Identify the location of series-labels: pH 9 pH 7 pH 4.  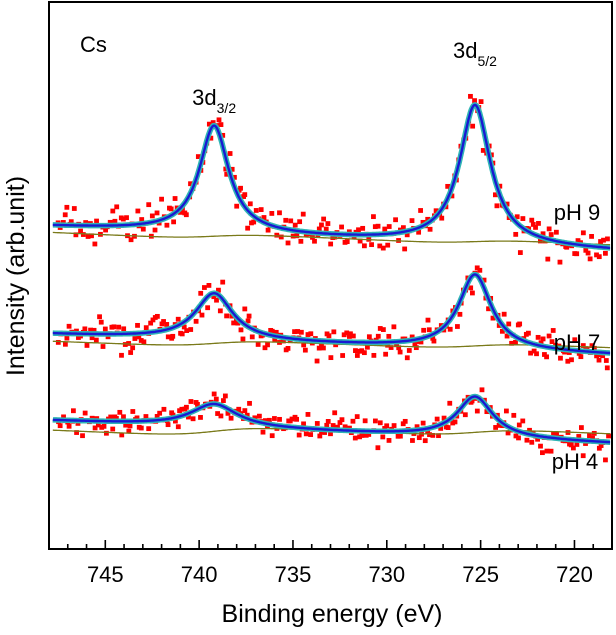
(576, 337).